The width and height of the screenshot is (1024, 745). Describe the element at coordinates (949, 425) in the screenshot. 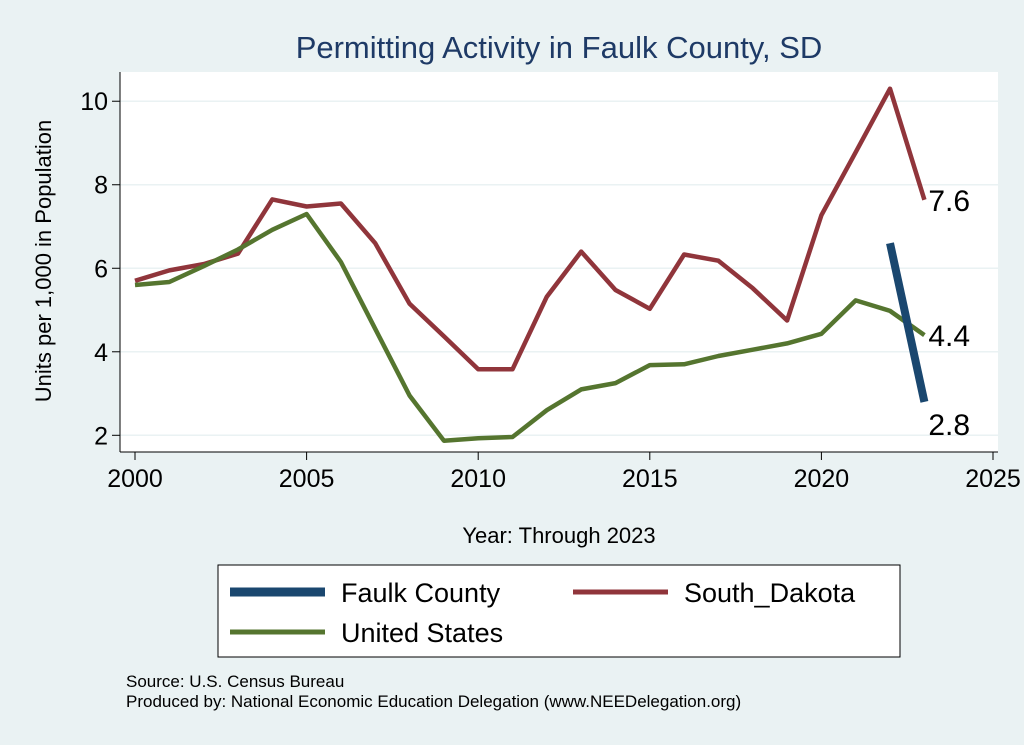

I see `end-label-faulk-county: 2.8` at that location.